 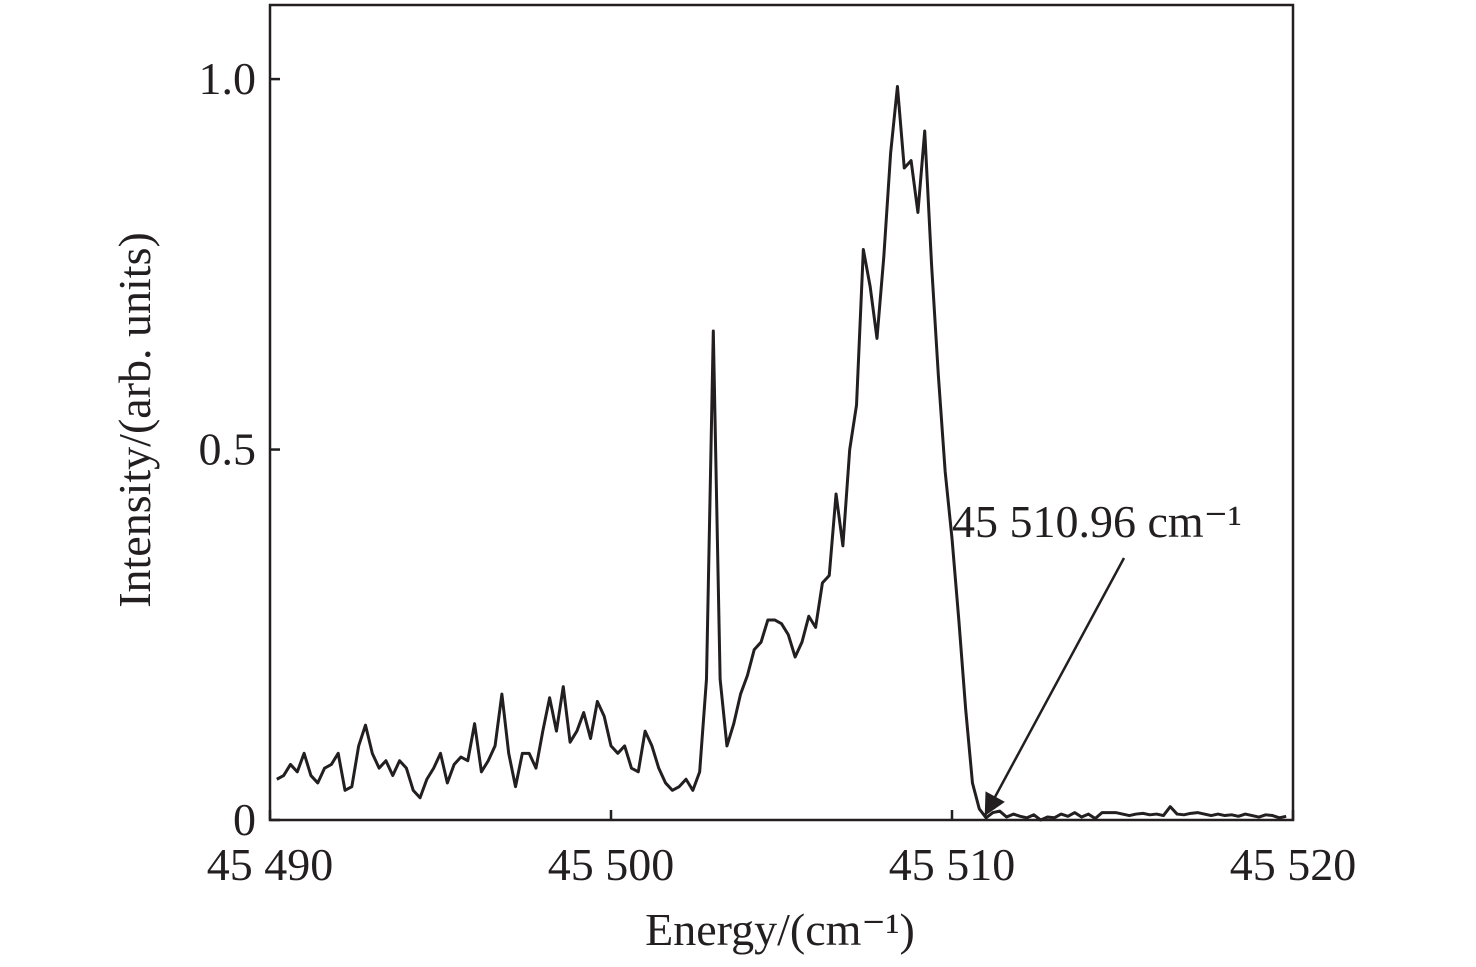 I want to click on x-tick-label: 45 520, so click(x=1293, y=864).